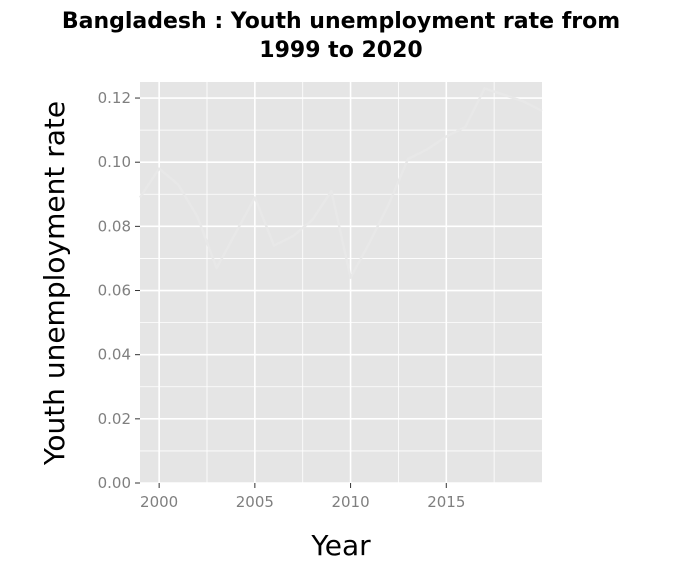 The image size is (680, 572). I want to click on x-tick-label: 2005, so click(255, 502).